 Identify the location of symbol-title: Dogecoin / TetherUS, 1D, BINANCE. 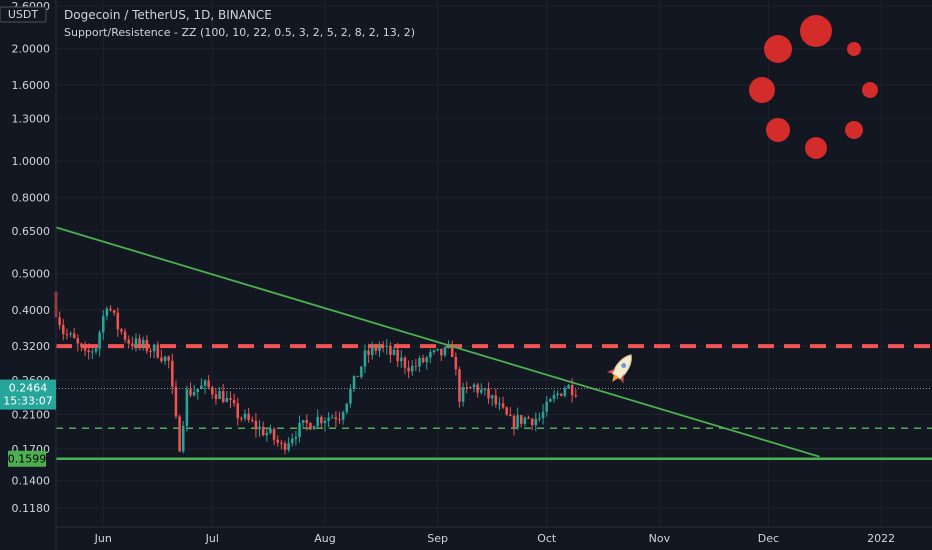
(168, 15).